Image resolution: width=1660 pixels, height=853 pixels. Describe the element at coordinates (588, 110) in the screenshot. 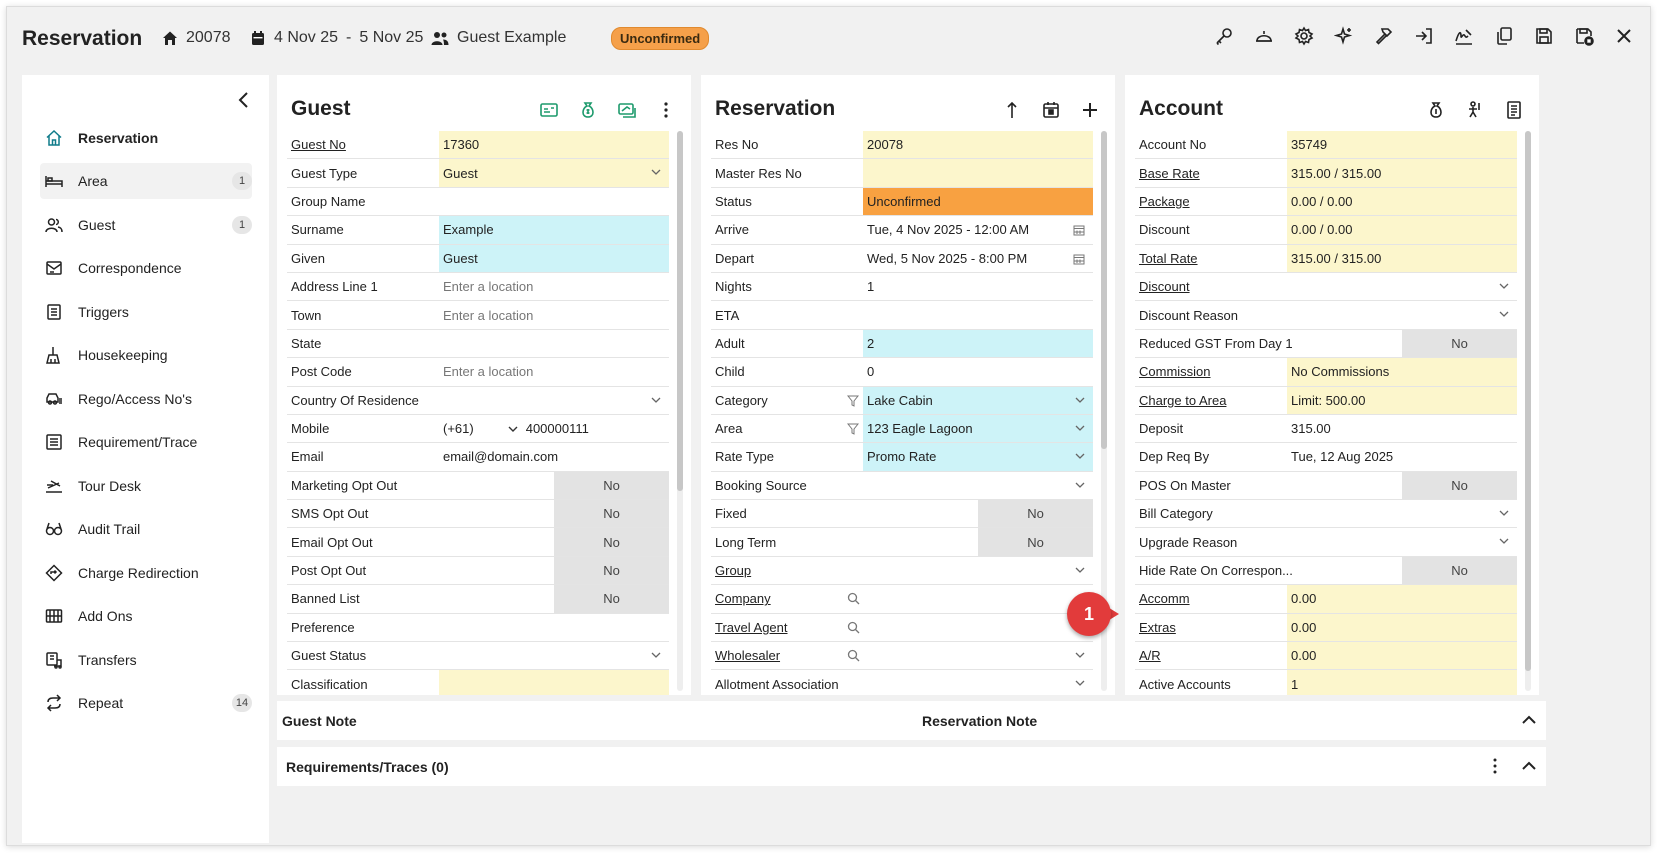

I see `guest-money-button` at that location.